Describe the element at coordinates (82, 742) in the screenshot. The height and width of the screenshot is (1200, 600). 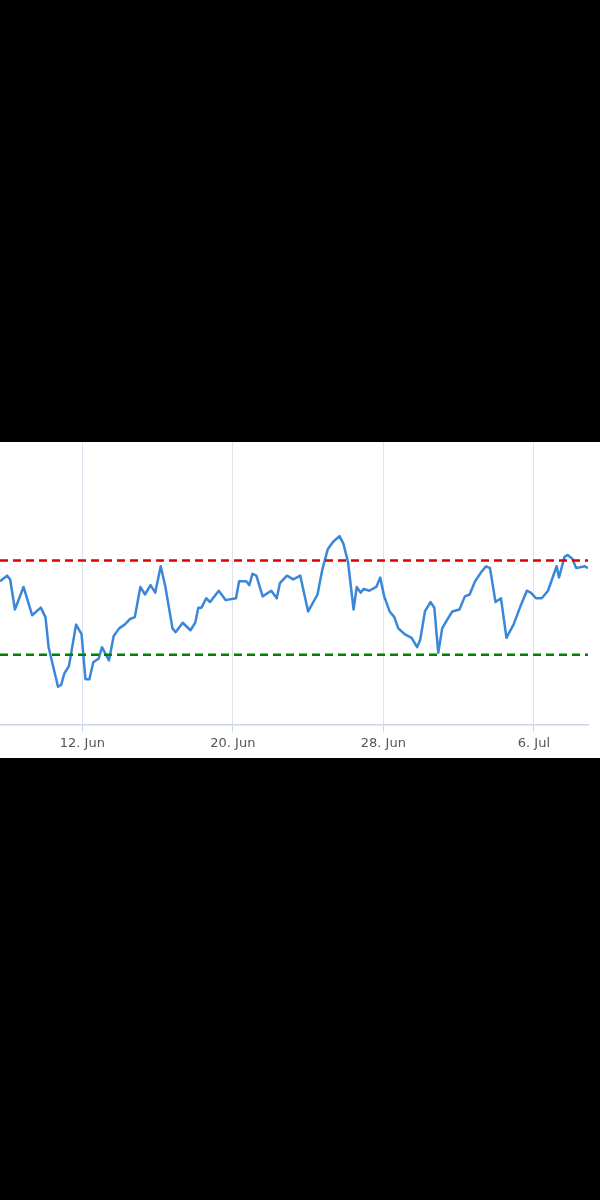
I see `x-tick-label: 12. Jun` at that location.